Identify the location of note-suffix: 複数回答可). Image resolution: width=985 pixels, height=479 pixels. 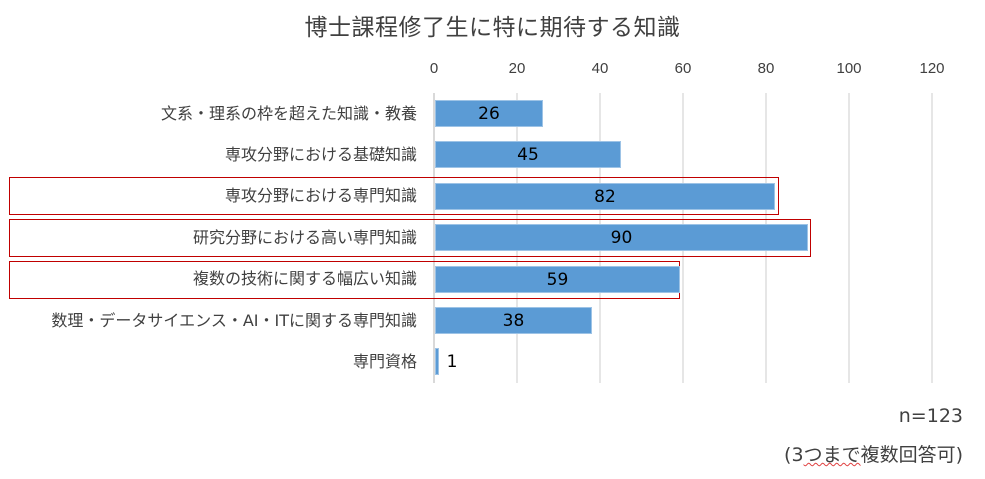
(911, 455).